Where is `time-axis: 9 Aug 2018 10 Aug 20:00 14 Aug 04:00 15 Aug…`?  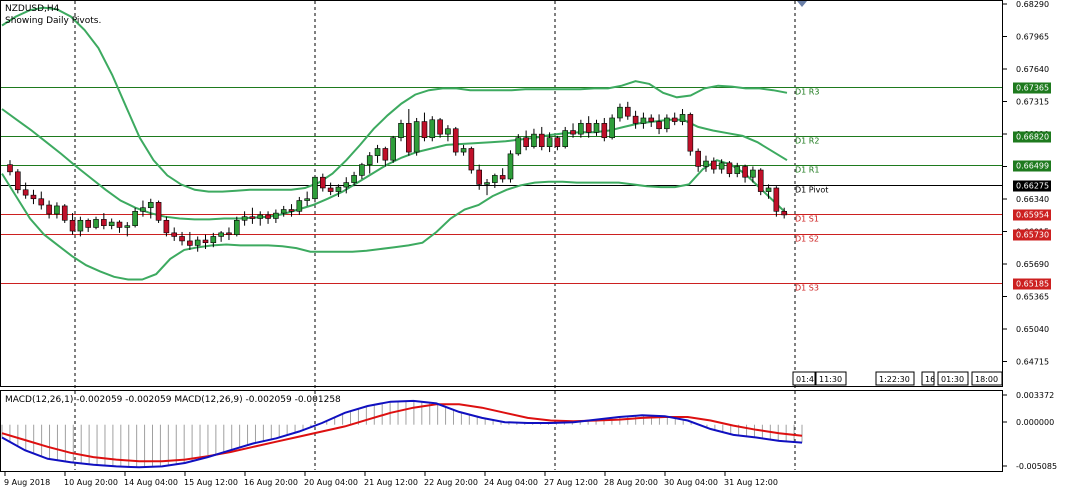 time-axis: 9 Aug 2018 10 Aug 20:00 14 Aug 04:00 15 Aug… is located at coordinates (391, 479).